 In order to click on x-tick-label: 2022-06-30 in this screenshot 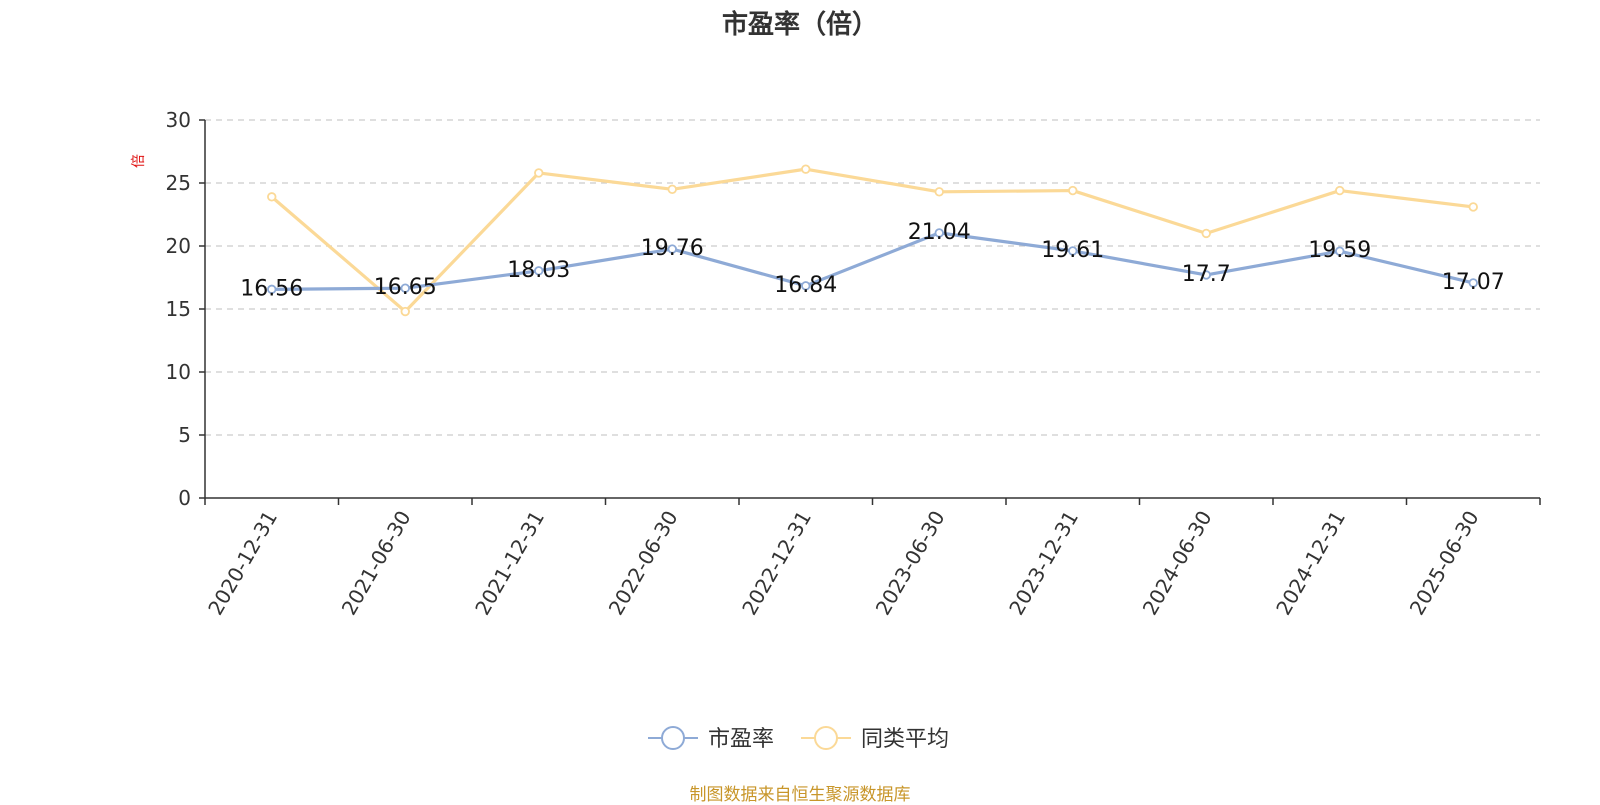, I will do `click(643, 563)`.